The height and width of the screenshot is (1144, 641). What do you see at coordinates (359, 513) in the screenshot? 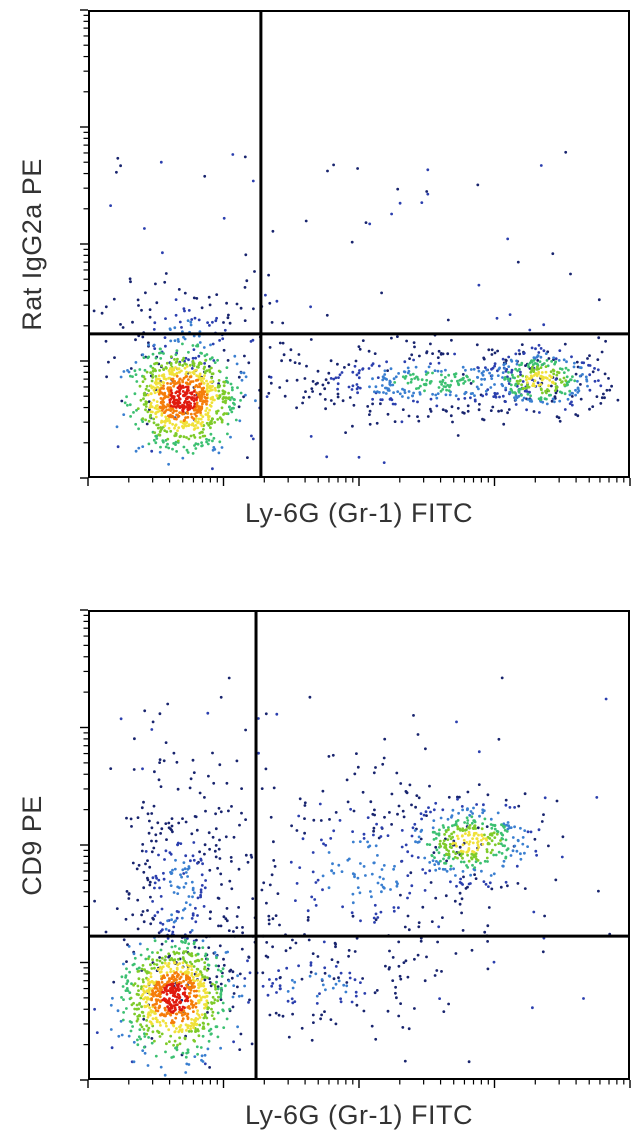
I see `x-axis-label-top: Ly-6G (Gr-1) FITC` at bounding box center [359, 513].